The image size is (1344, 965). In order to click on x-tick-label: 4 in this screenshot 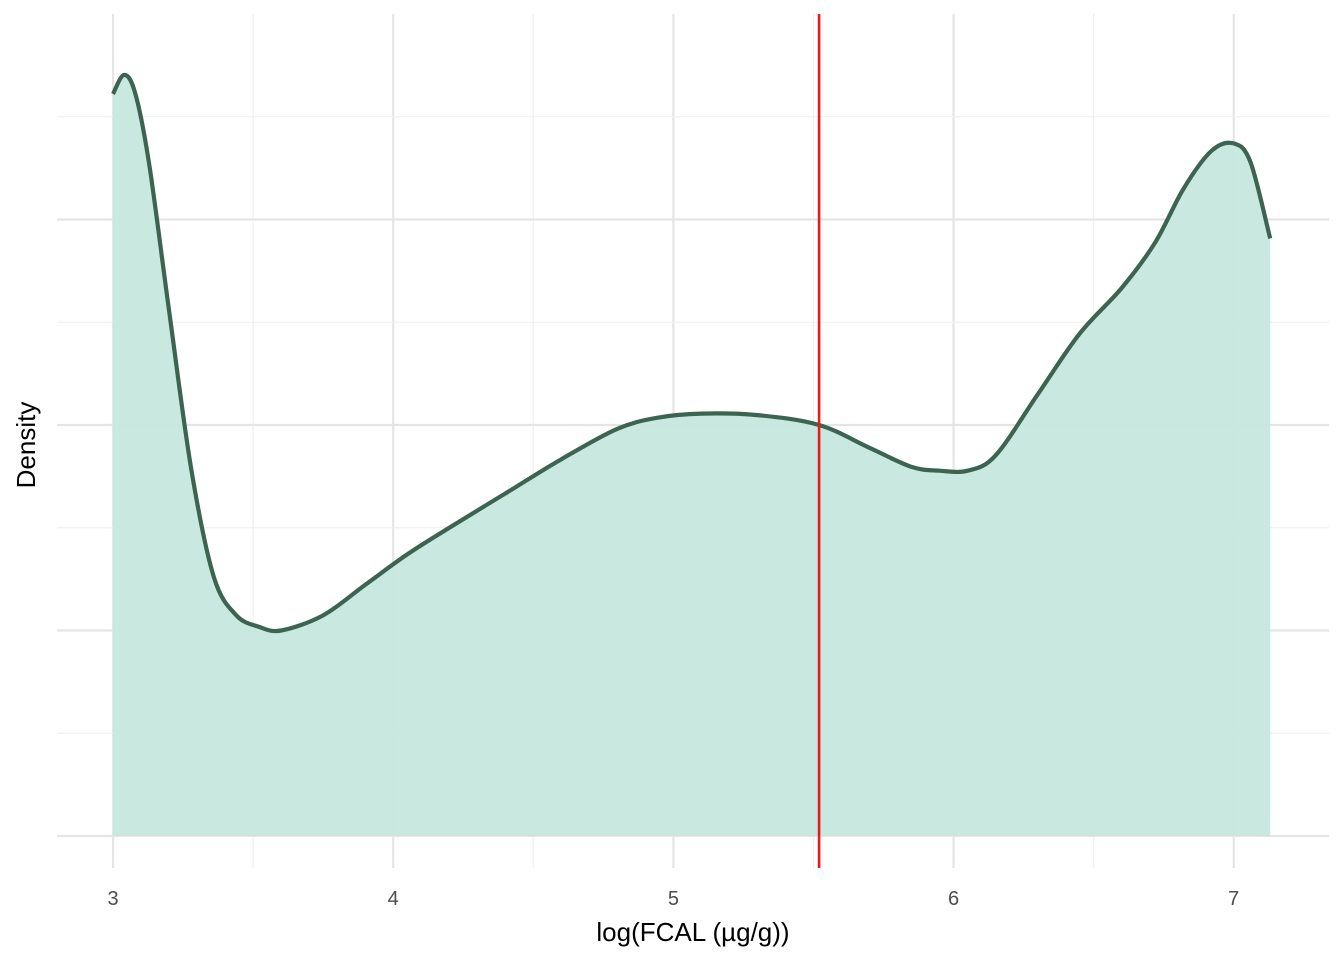, I will do `click(393, 899)`.